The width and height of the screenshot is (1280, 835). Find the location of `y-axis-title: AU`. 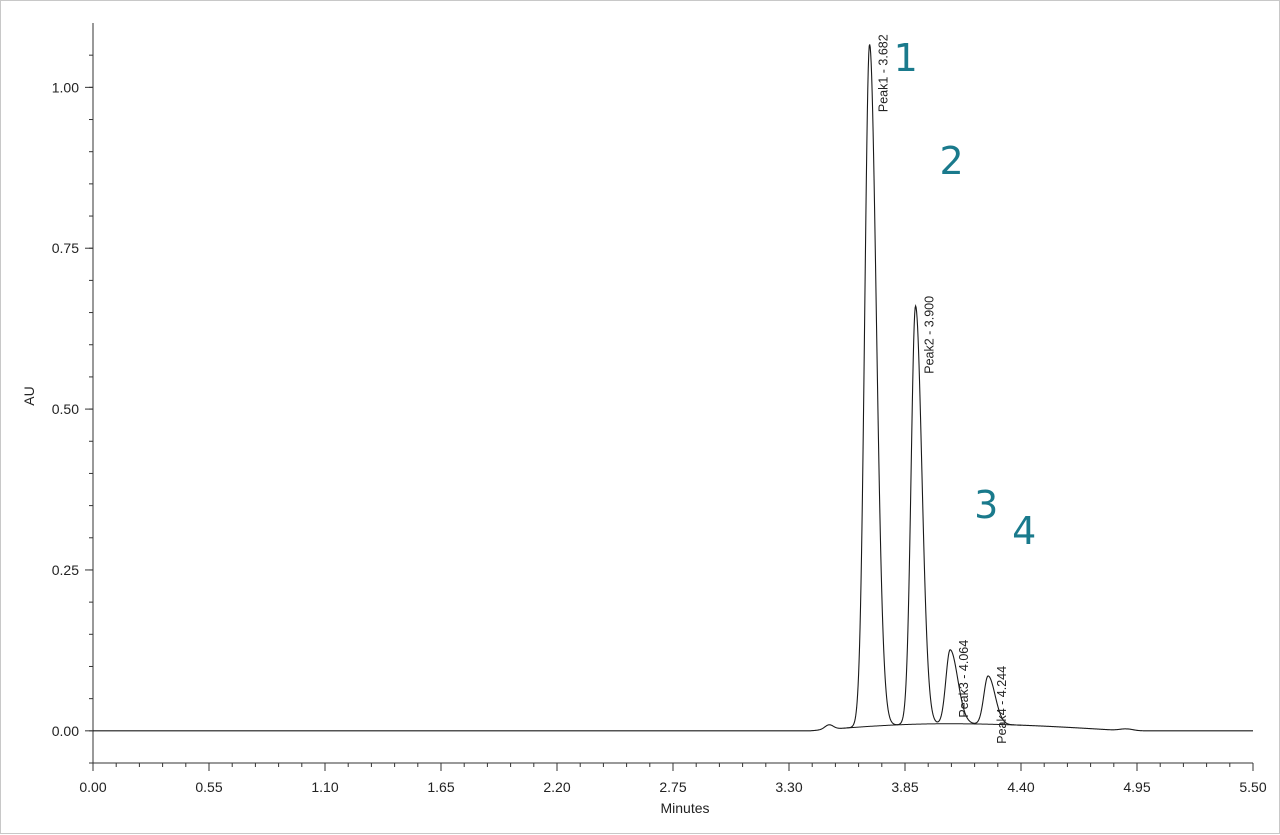

y-axis-title: AU is located at coordinates (29, 395).